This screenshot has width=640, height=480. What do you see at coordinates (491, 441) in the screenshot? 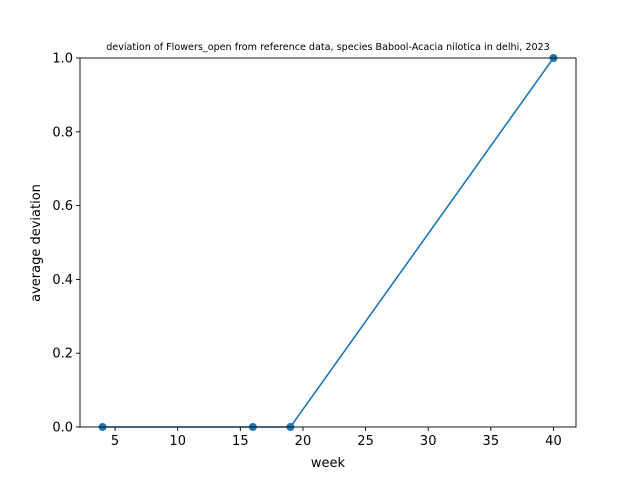
I see `x-tick-label-6: 35` at bounding box center [491, 441].